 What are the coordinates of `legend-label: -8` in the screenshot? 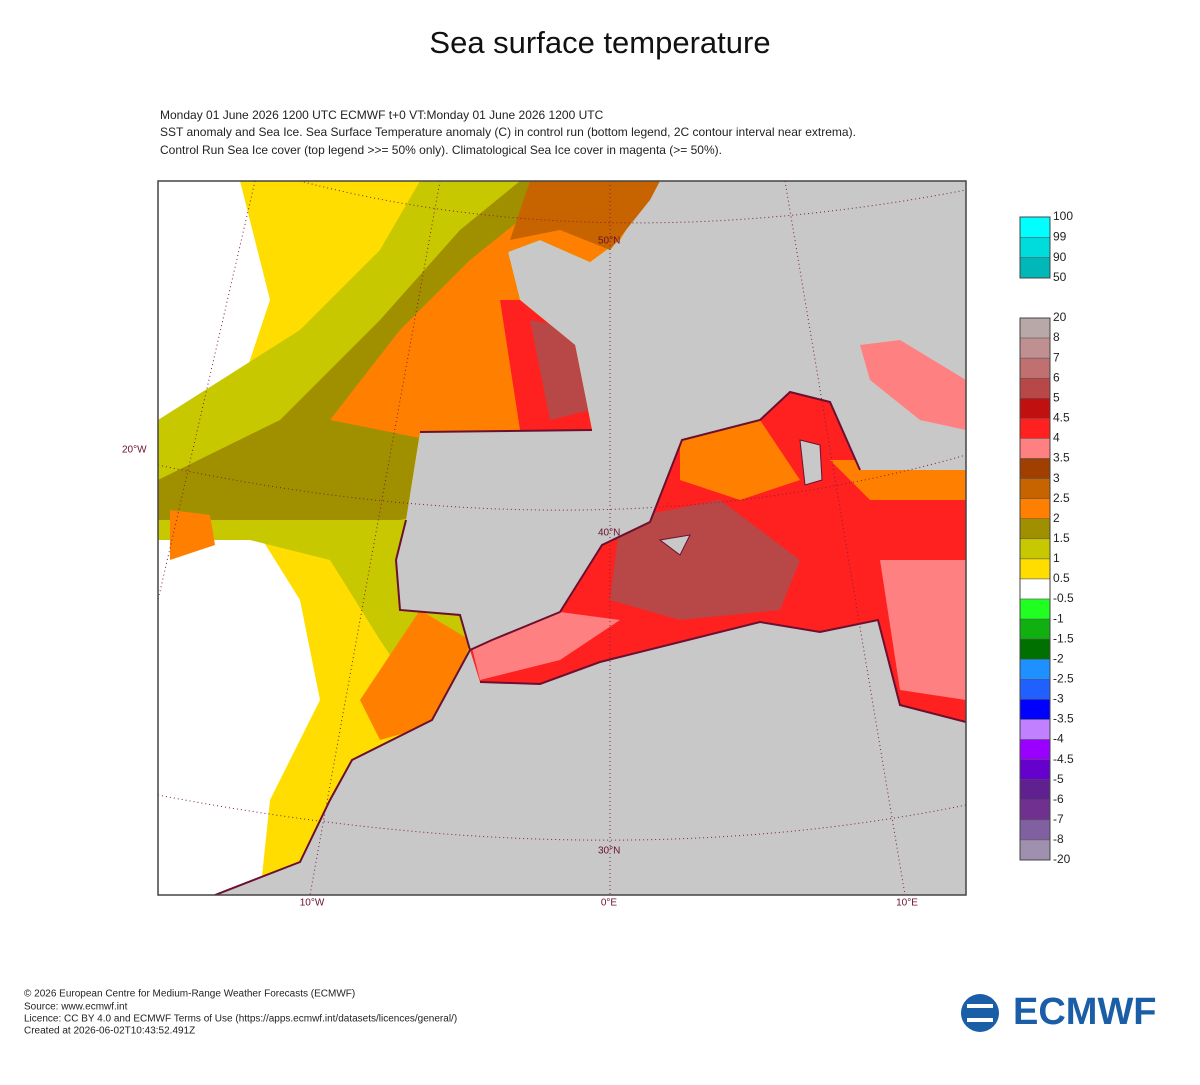 It's located at (1058, 839).